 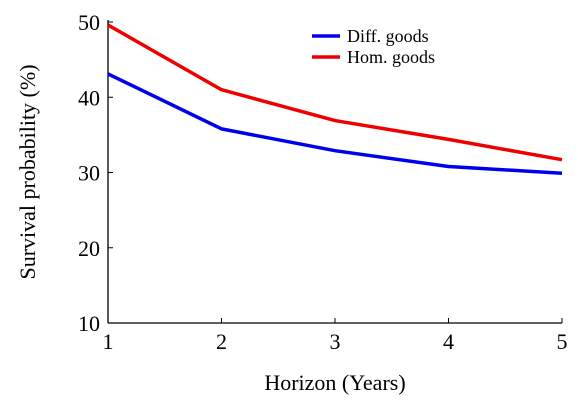 I want to click on x-tick-label: 2, so click(x=221, y=341).